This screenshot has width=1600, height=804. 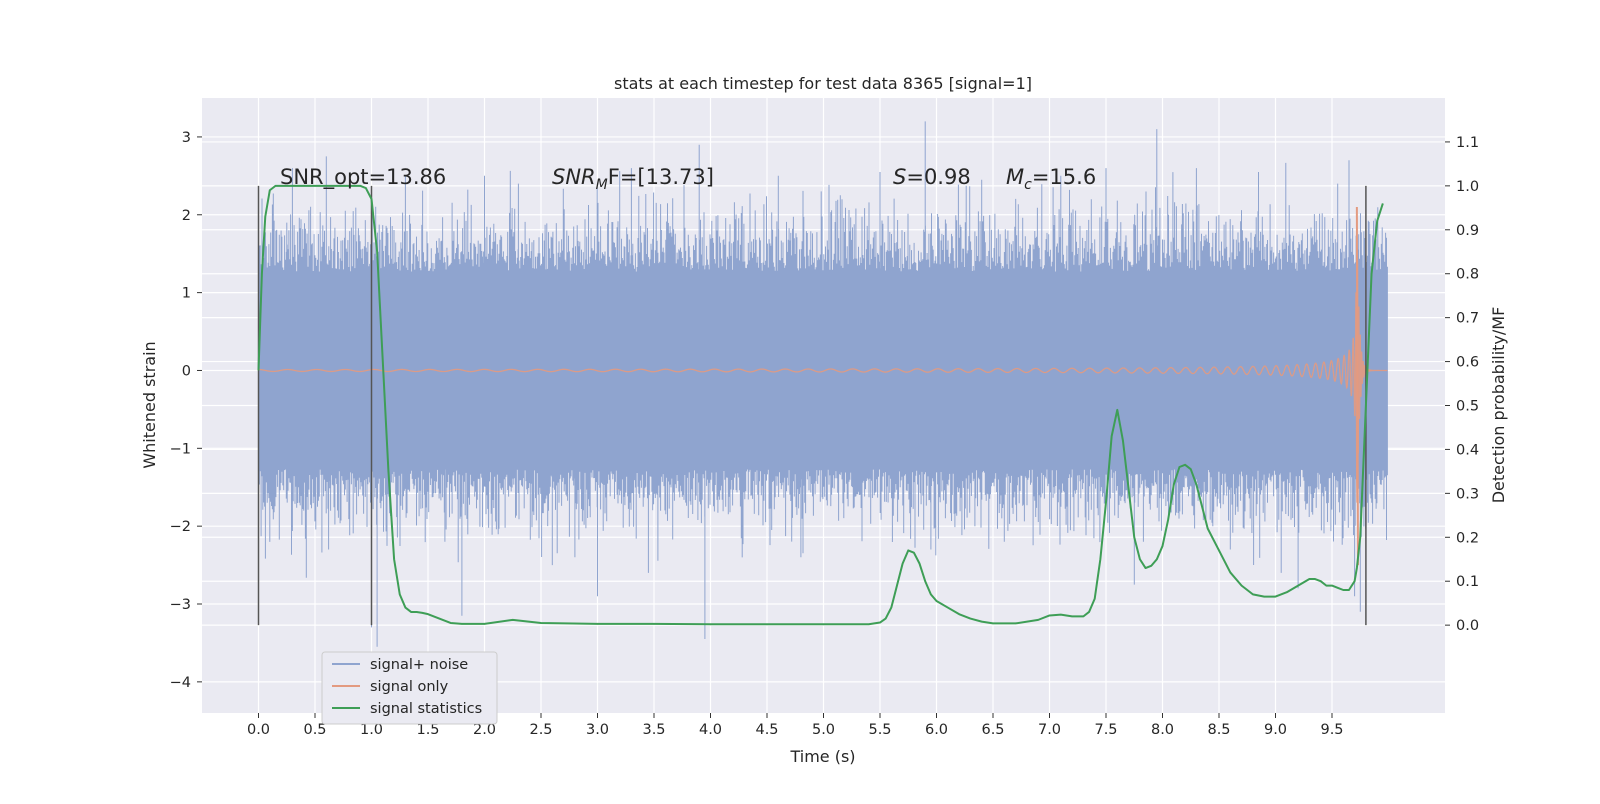 I want to click on y-axis-label-left: Whitened strain, so click(x=149, y=404).